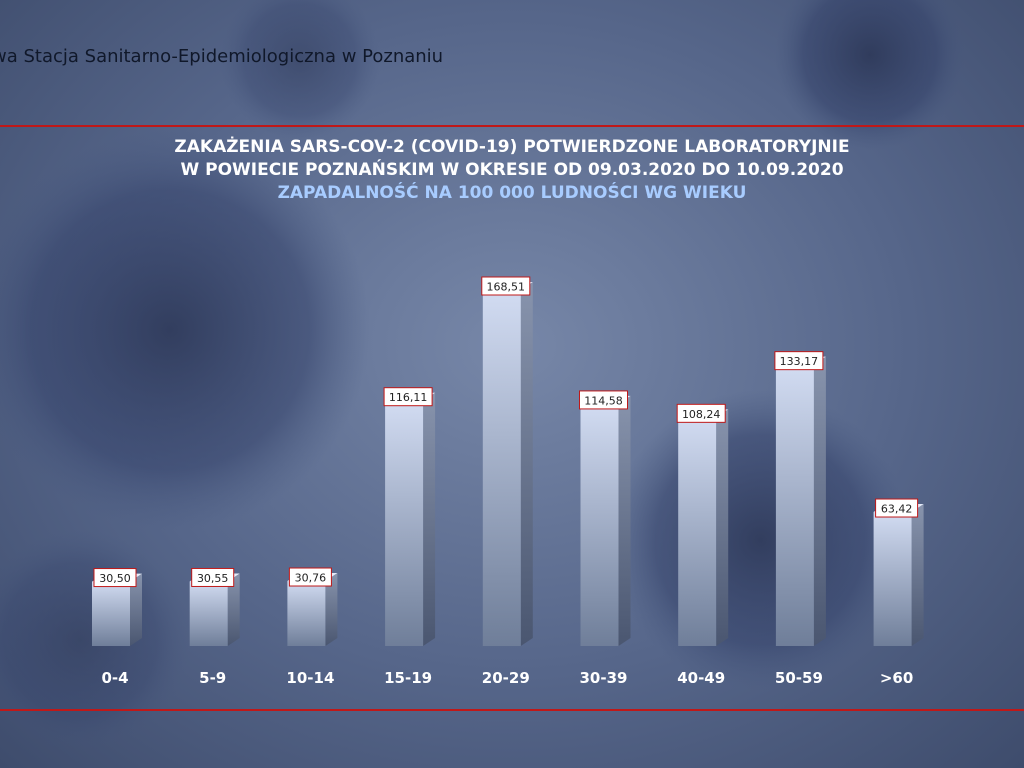 The image size is (1024, 768). I want to click on data-label-text: 30,76, so click(311, 578).